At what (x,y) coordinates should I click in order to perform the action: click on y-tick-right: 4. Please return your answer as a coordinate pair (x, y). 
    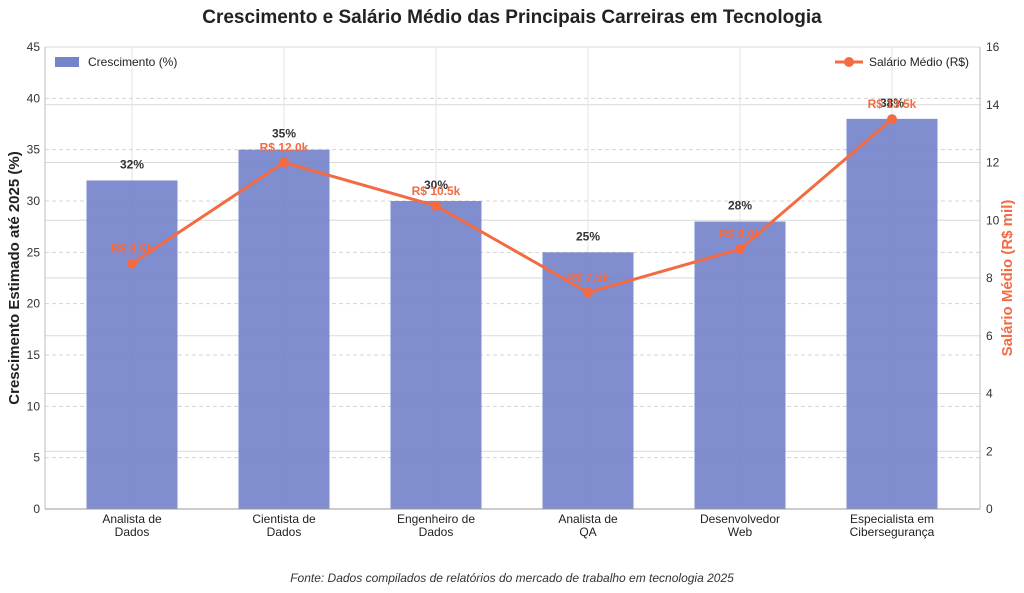
    Looking at the image, I should click on (989, 394).